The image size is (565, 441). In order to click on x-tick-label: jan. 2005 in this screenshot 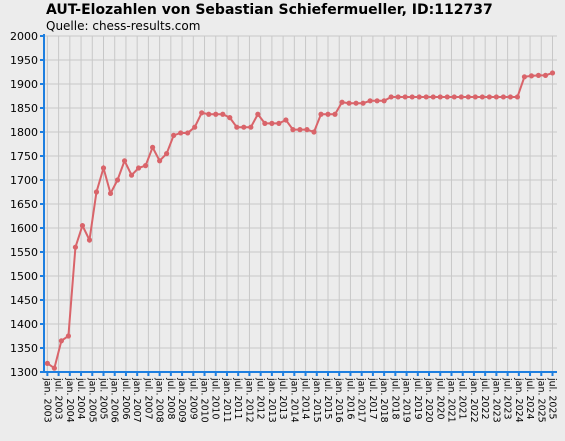, I will do `click(91, 400)`.